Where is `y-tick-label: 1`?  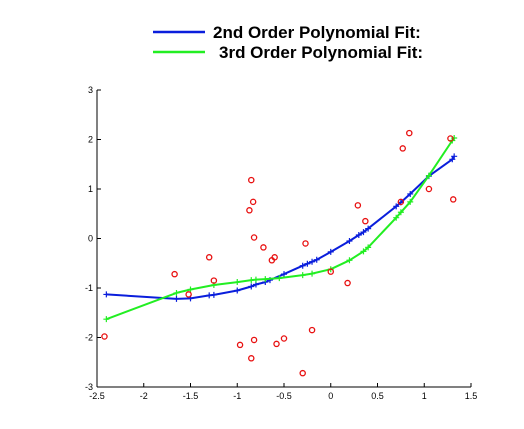
y-tick-label: 1 is located at coordinates (90, 189).